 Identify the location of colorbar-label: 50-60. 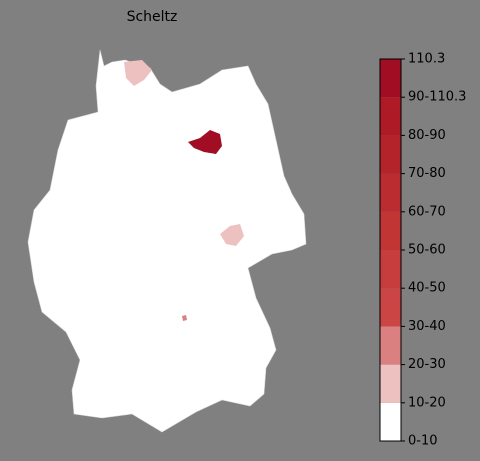
(427, 250).